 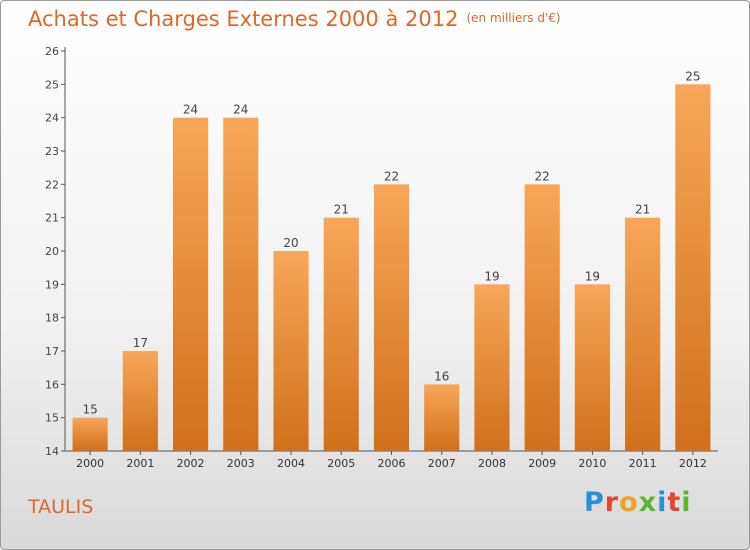 What do you see at coordinates (442, 463) in the screenshot?
I see `x-tick-label: 2007` at bounding box center [442, 463].